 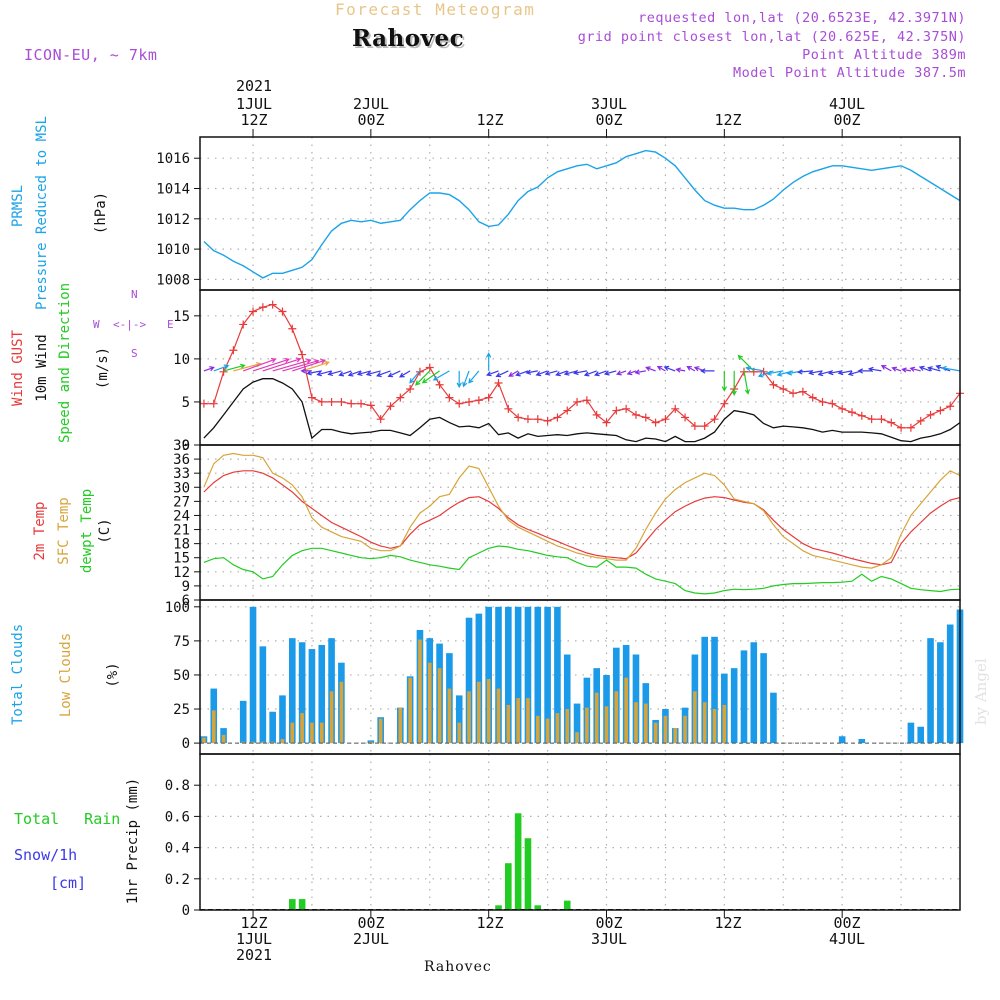 I want to click on snow-unit: [cm], so click(x=68, y=883).